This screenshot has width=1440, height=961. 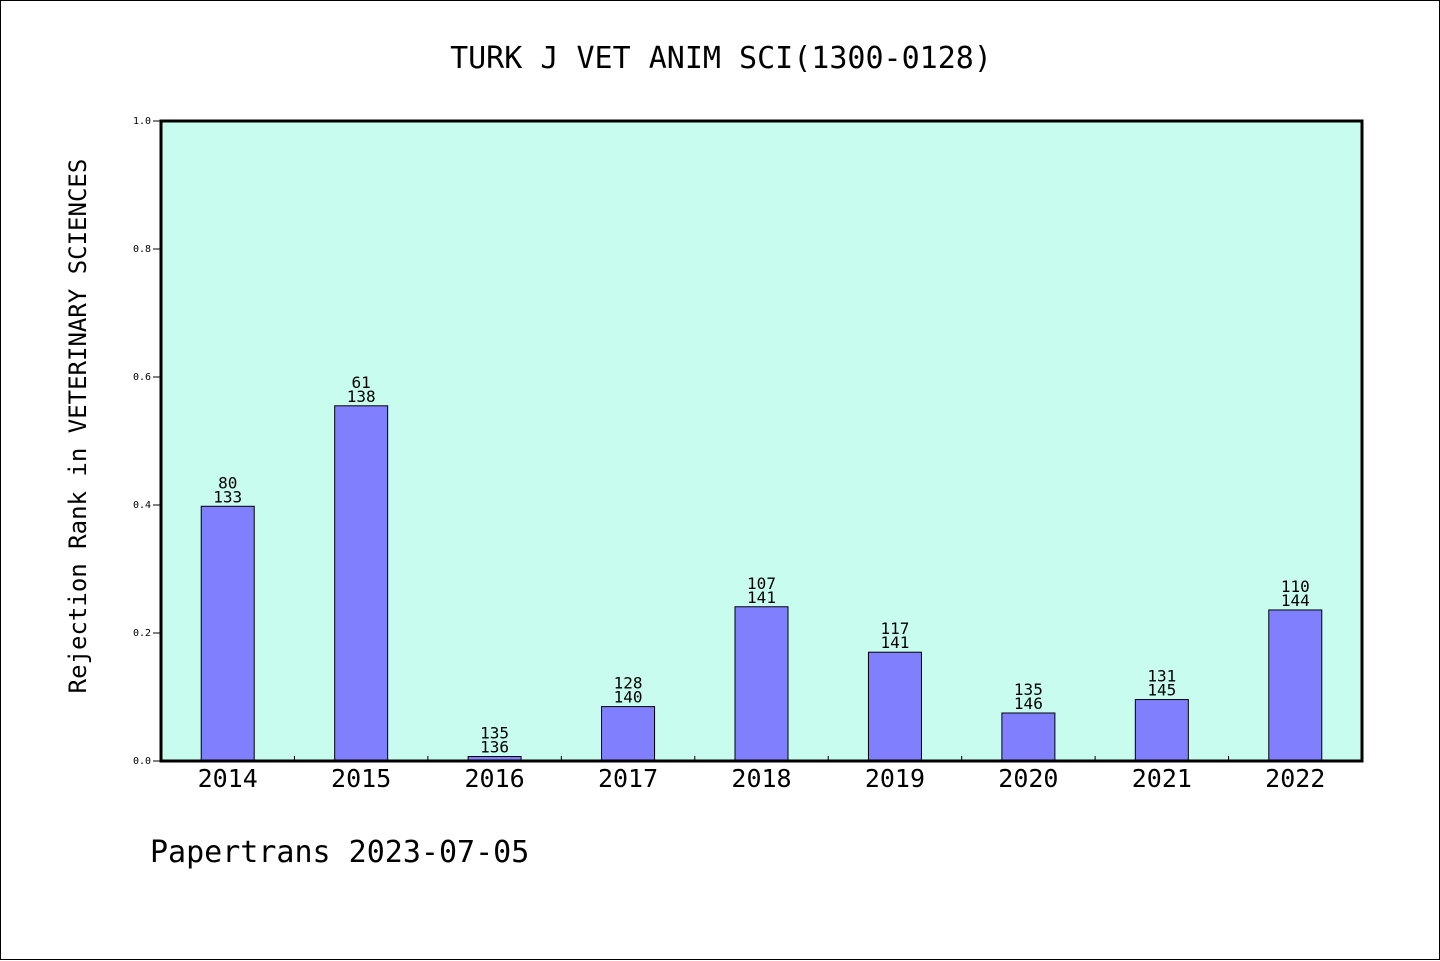 I want to click on bar-2022, so click(x=1295, y=685).